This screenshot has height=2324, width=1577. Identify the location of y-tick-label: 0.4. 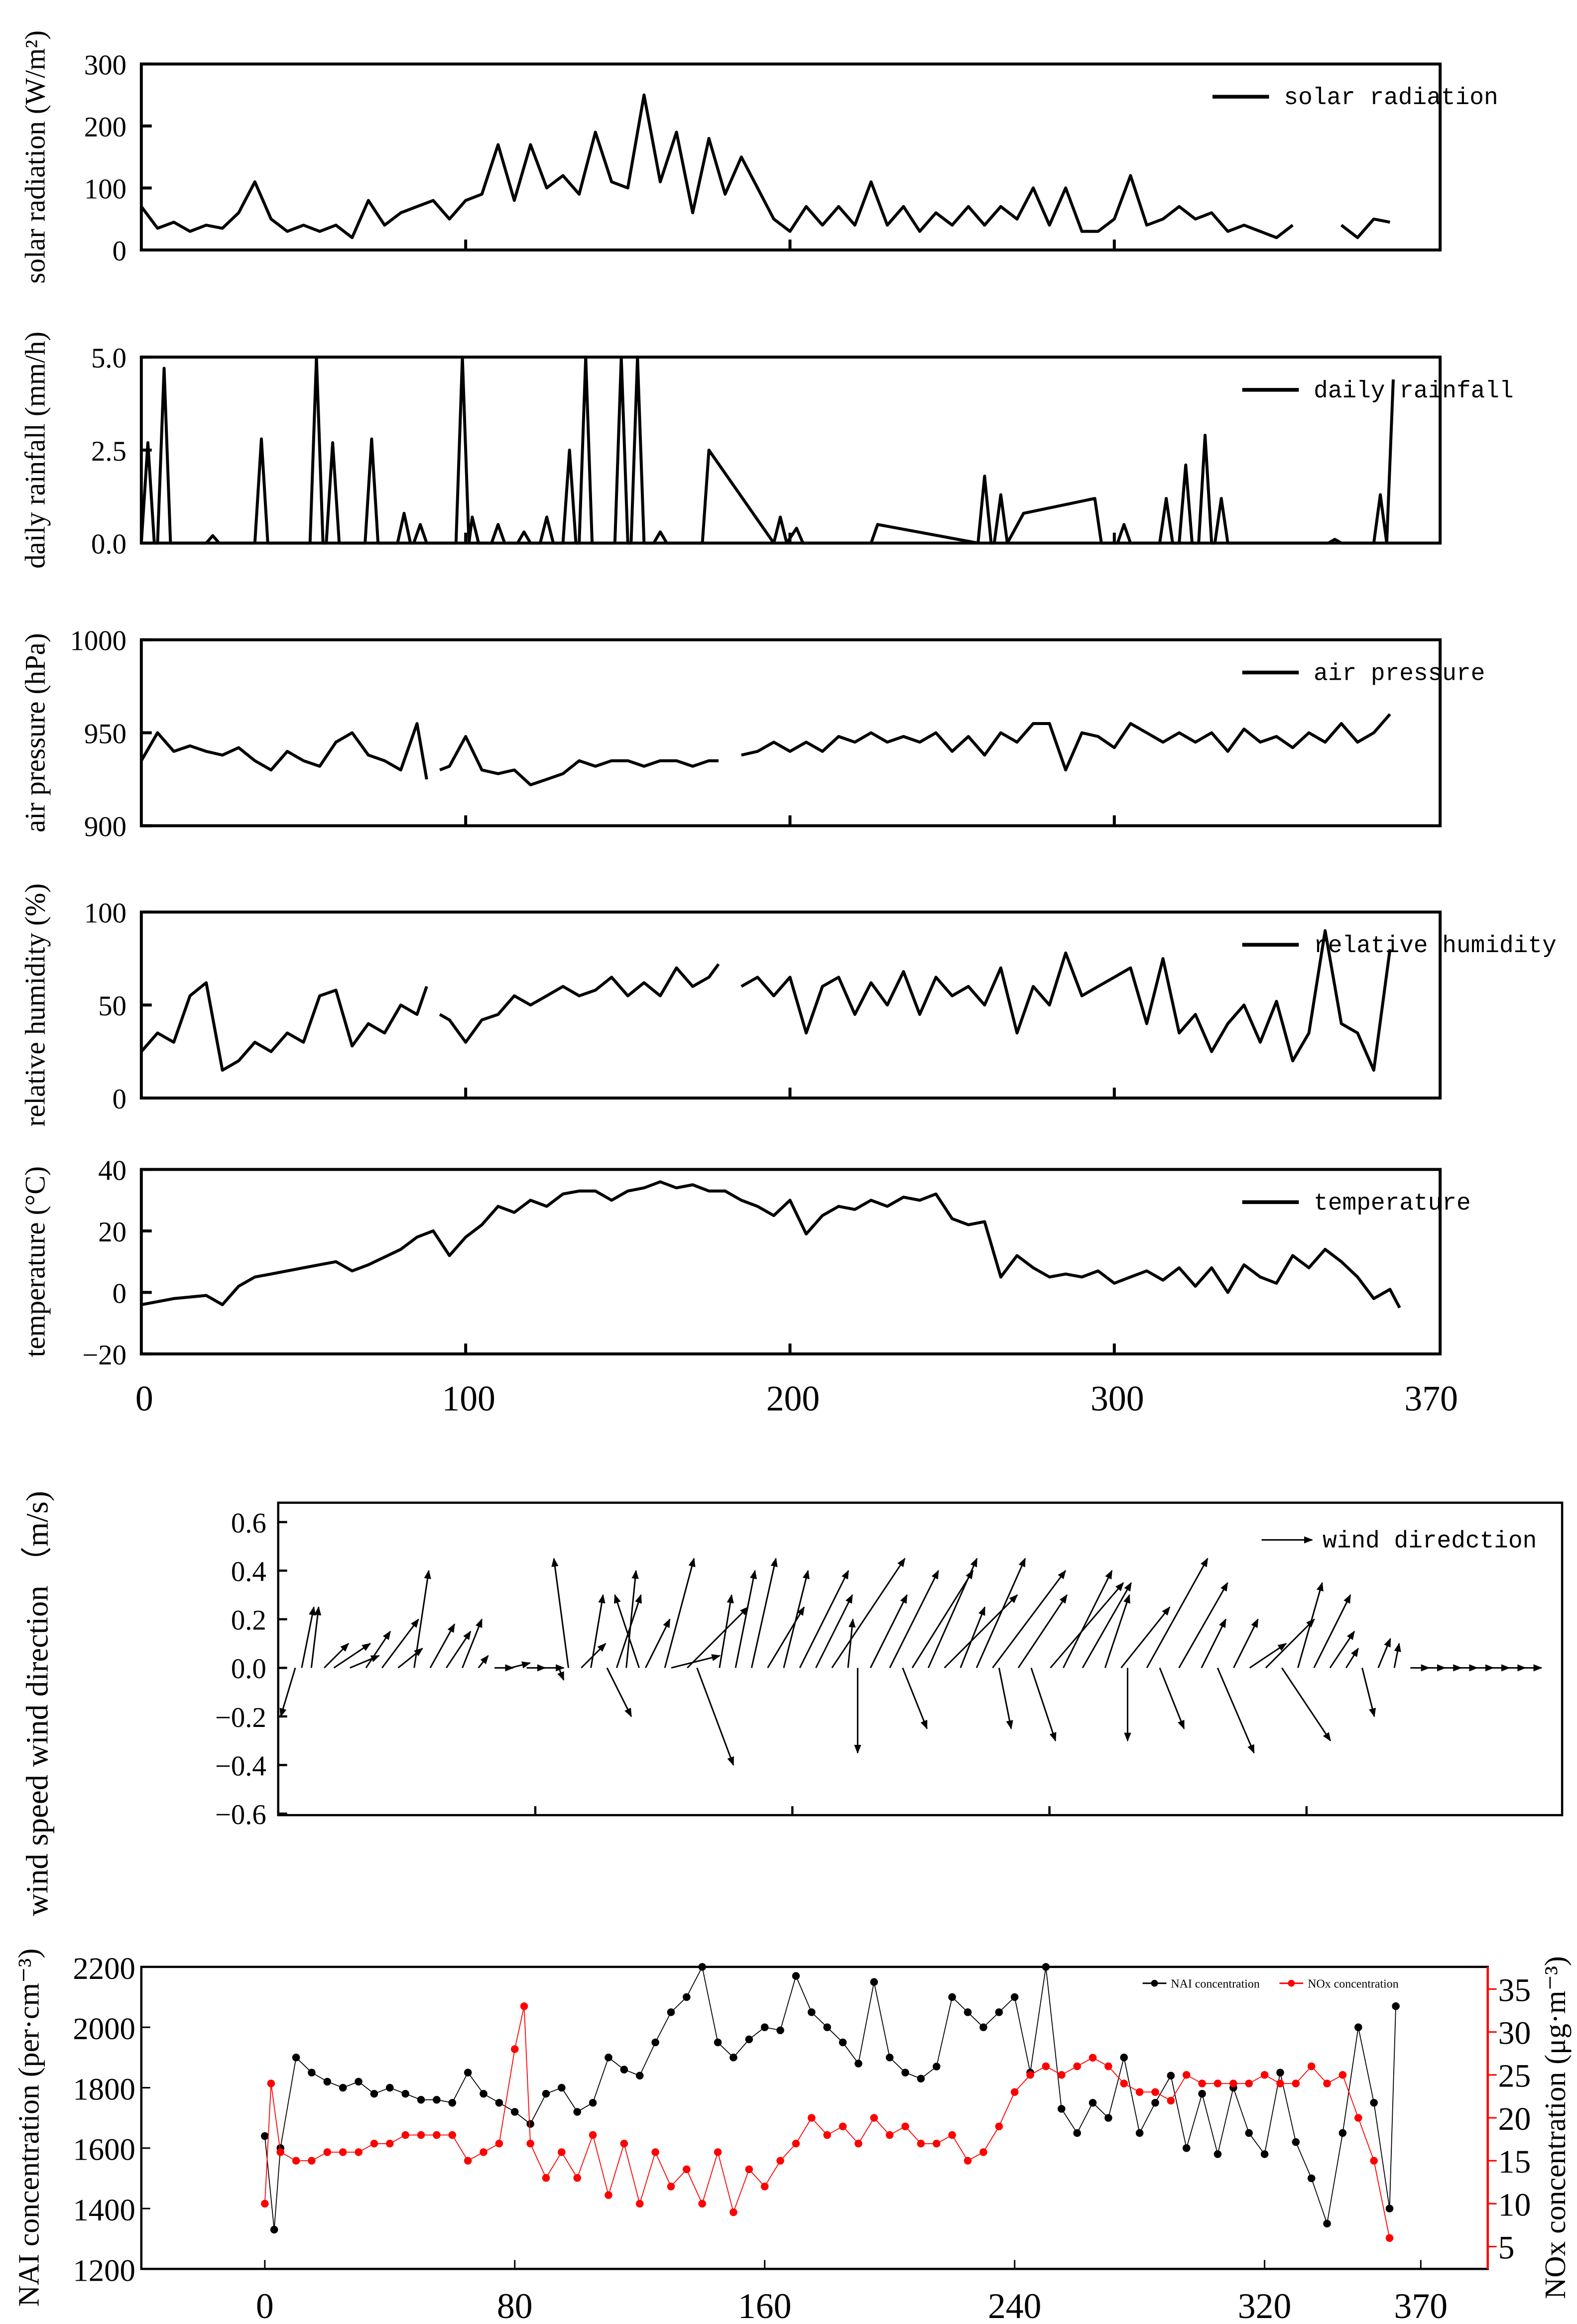
(248, 1572).